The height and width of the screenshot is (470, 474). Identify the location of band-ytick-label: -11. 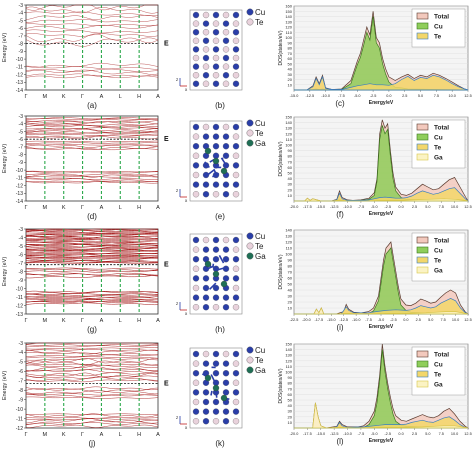
(19, 419).